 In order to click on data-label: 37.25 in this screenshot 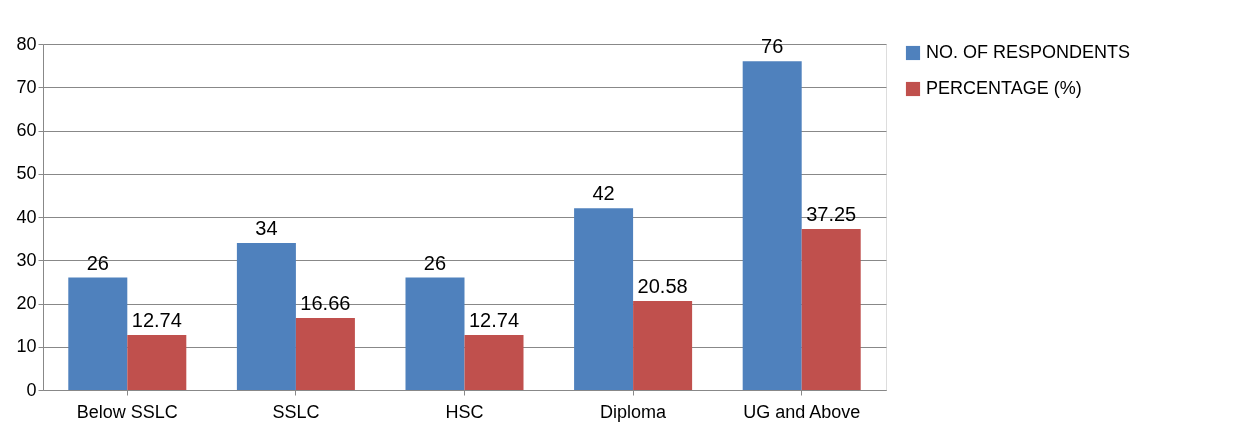, I will do `click(831, 213)`.